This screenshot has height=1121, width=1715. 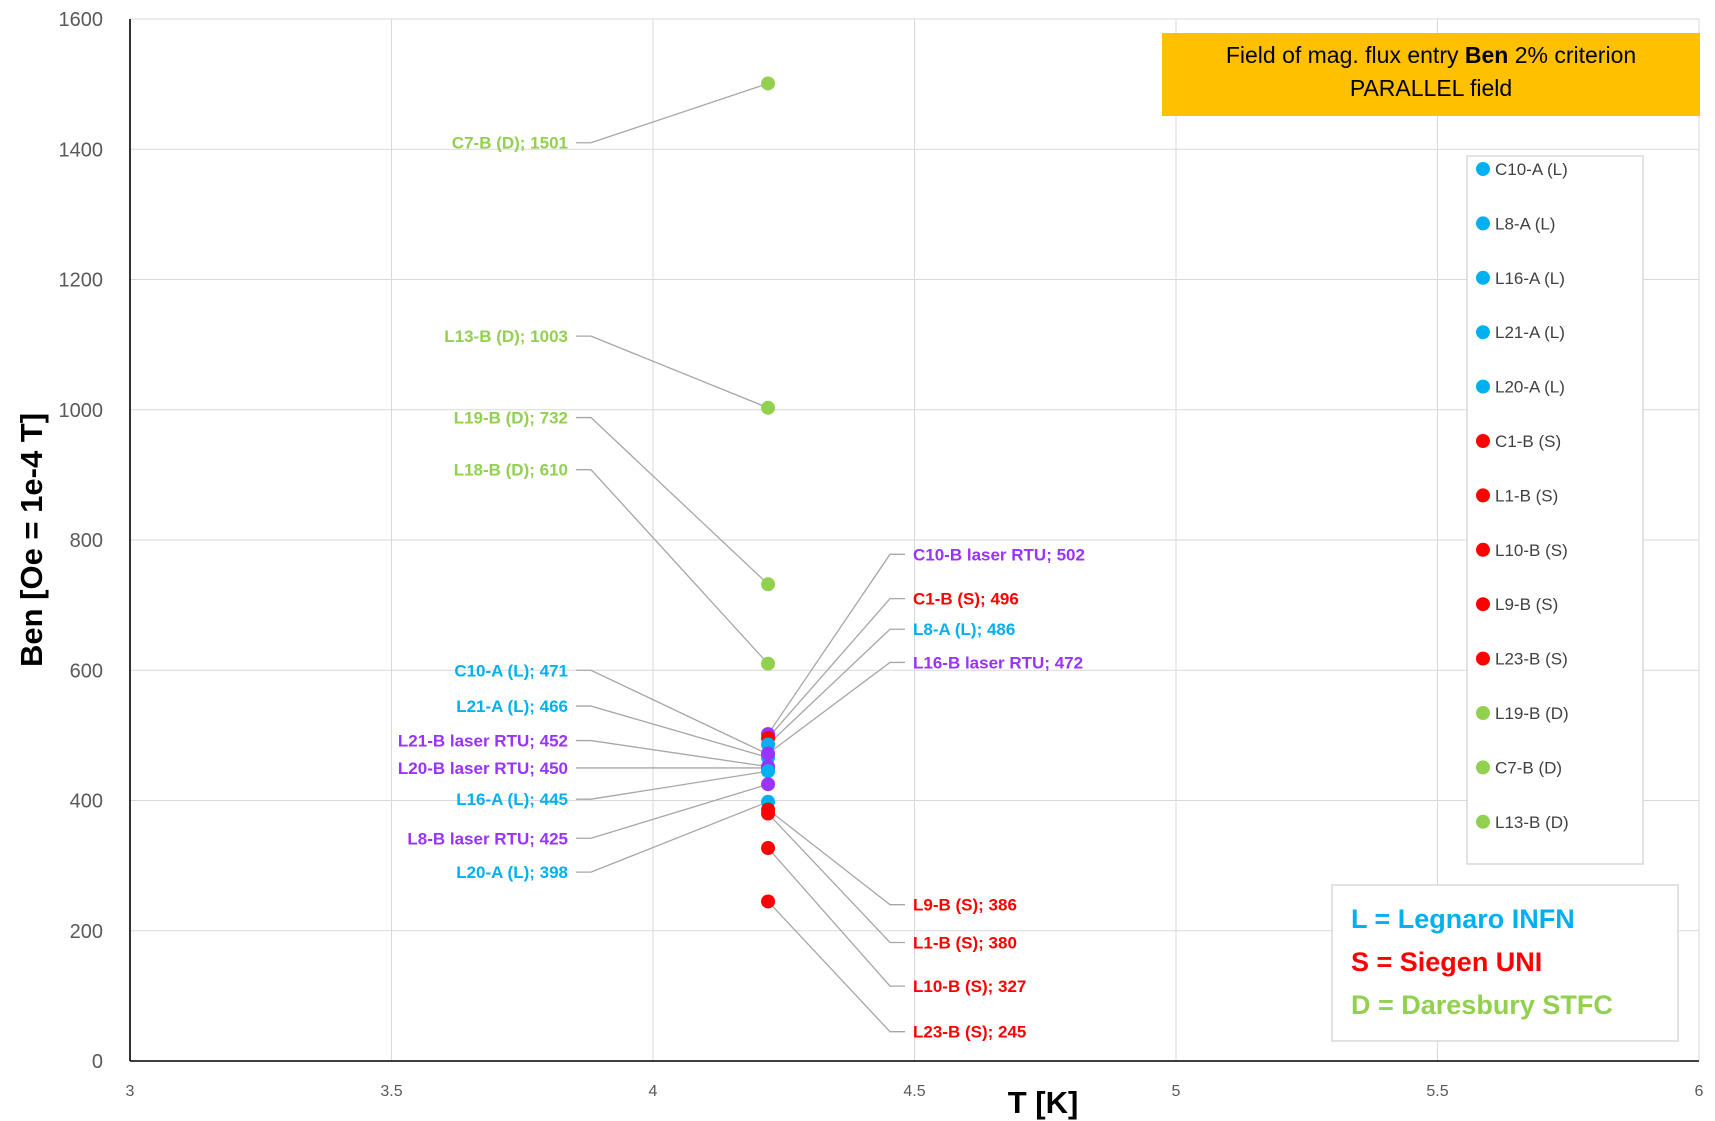 I want to click on data-label: L16-A (L); 445, so click(x=512, y=799).